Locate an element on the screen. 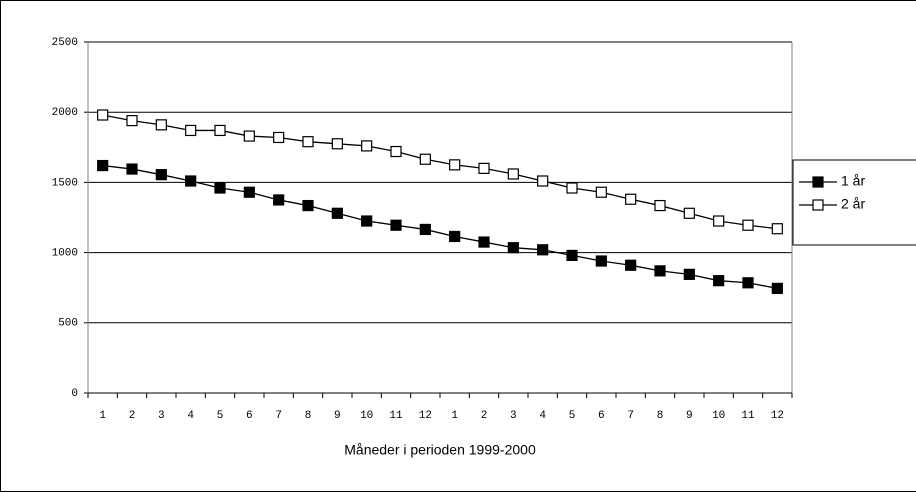 Image resolution: width=916 pixels, height=492 pixels. x-axis-label: Måneder i perioden 1999-2000 is located at coordinates (440, 450).